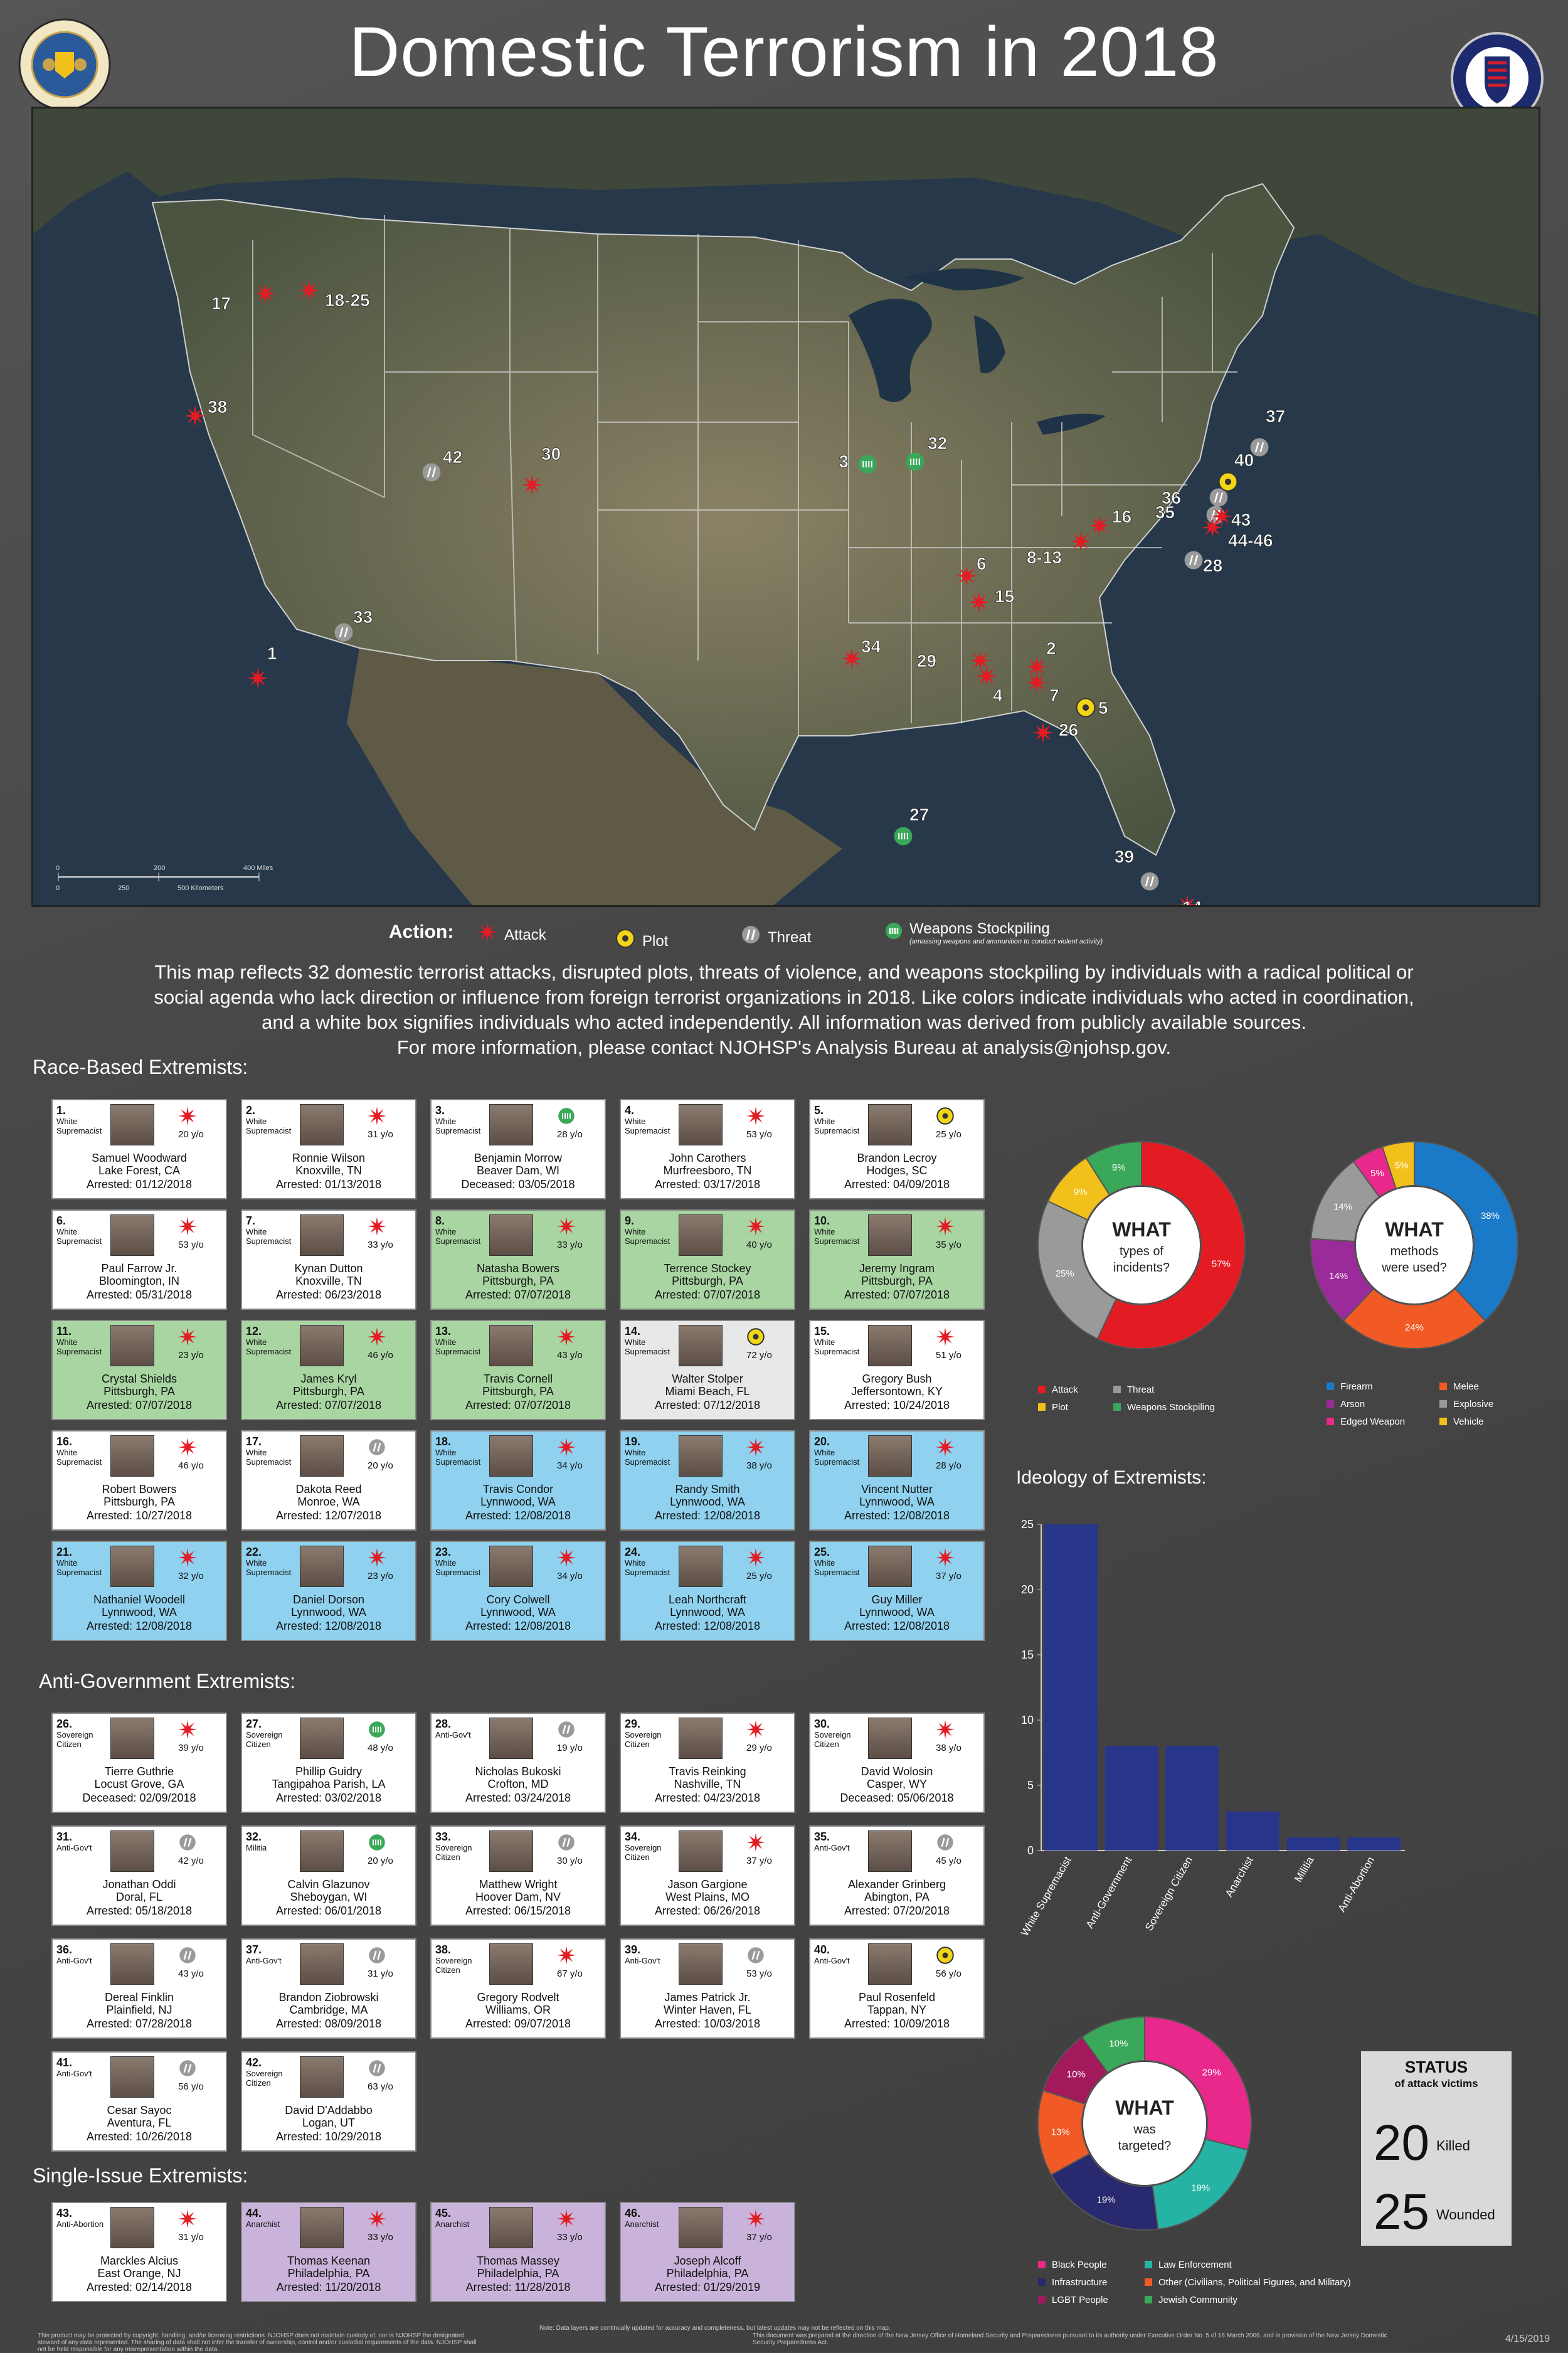  I want to click on map-marker-label: 15, so click(1004, 596).